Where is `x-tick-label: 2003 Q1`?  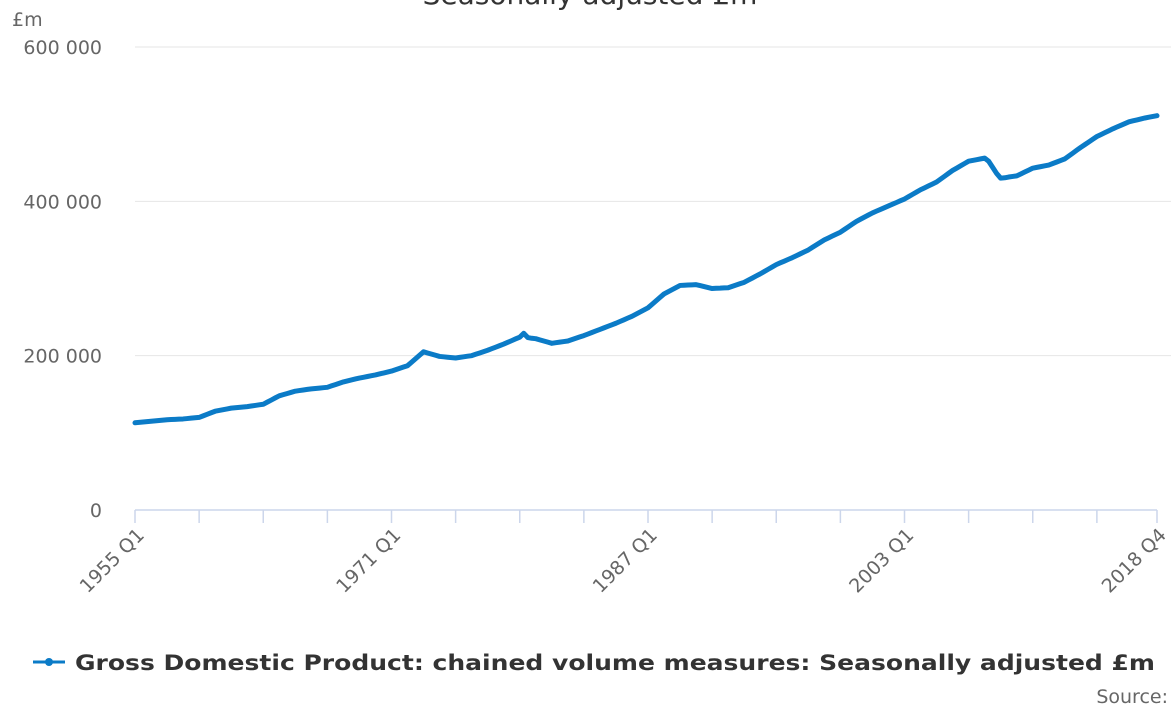
x-tick-label: 2003 Q1 is located at coordinates (881, 560).